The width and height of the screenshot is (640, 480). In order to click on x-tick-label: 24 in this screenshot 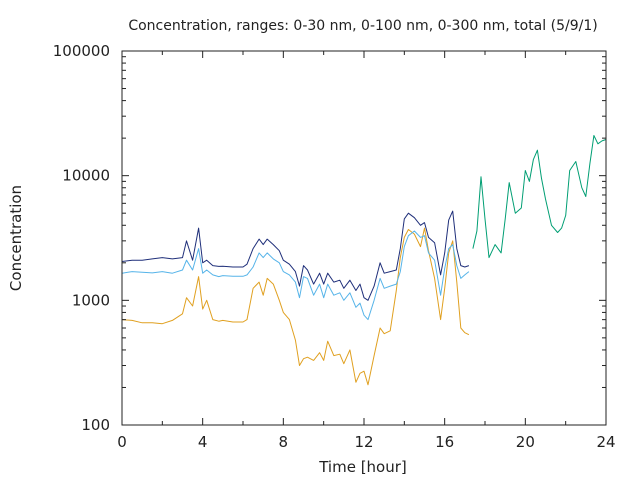, I will do `click(605, 442)`.